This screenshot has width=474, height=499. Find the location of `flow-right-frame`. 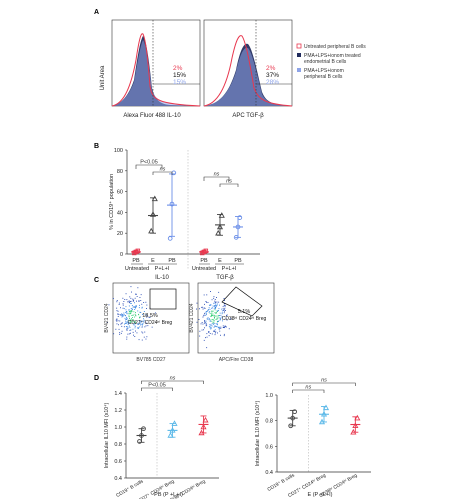

flow-right-frame is located at coordinates (236, 318).